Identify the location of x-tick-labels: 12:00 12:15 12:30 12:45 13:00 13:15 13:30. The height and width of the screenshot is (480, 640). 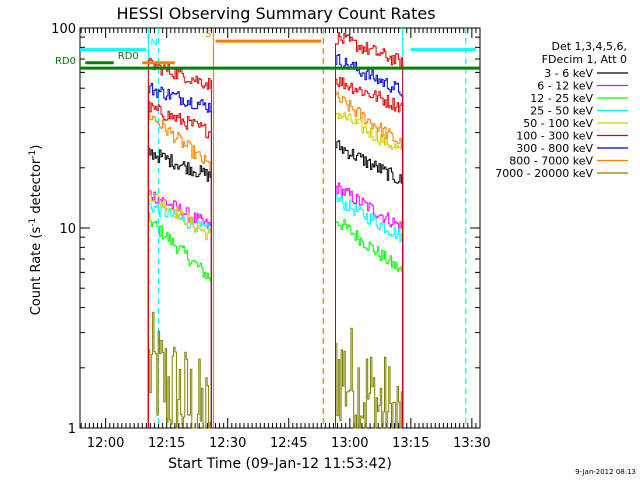
(289, 443).